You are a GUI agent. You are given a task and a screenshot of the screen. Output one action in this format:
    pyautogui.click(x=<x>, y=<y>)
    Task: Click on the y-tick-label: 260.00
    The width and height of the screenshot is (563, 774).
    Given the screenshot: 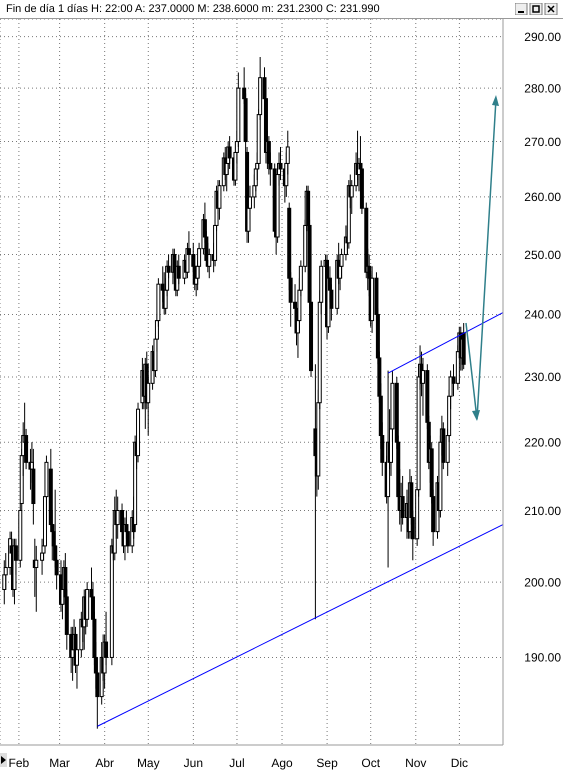 What is the action you would take?
    pyautogui.click(x=543, y=197)
    